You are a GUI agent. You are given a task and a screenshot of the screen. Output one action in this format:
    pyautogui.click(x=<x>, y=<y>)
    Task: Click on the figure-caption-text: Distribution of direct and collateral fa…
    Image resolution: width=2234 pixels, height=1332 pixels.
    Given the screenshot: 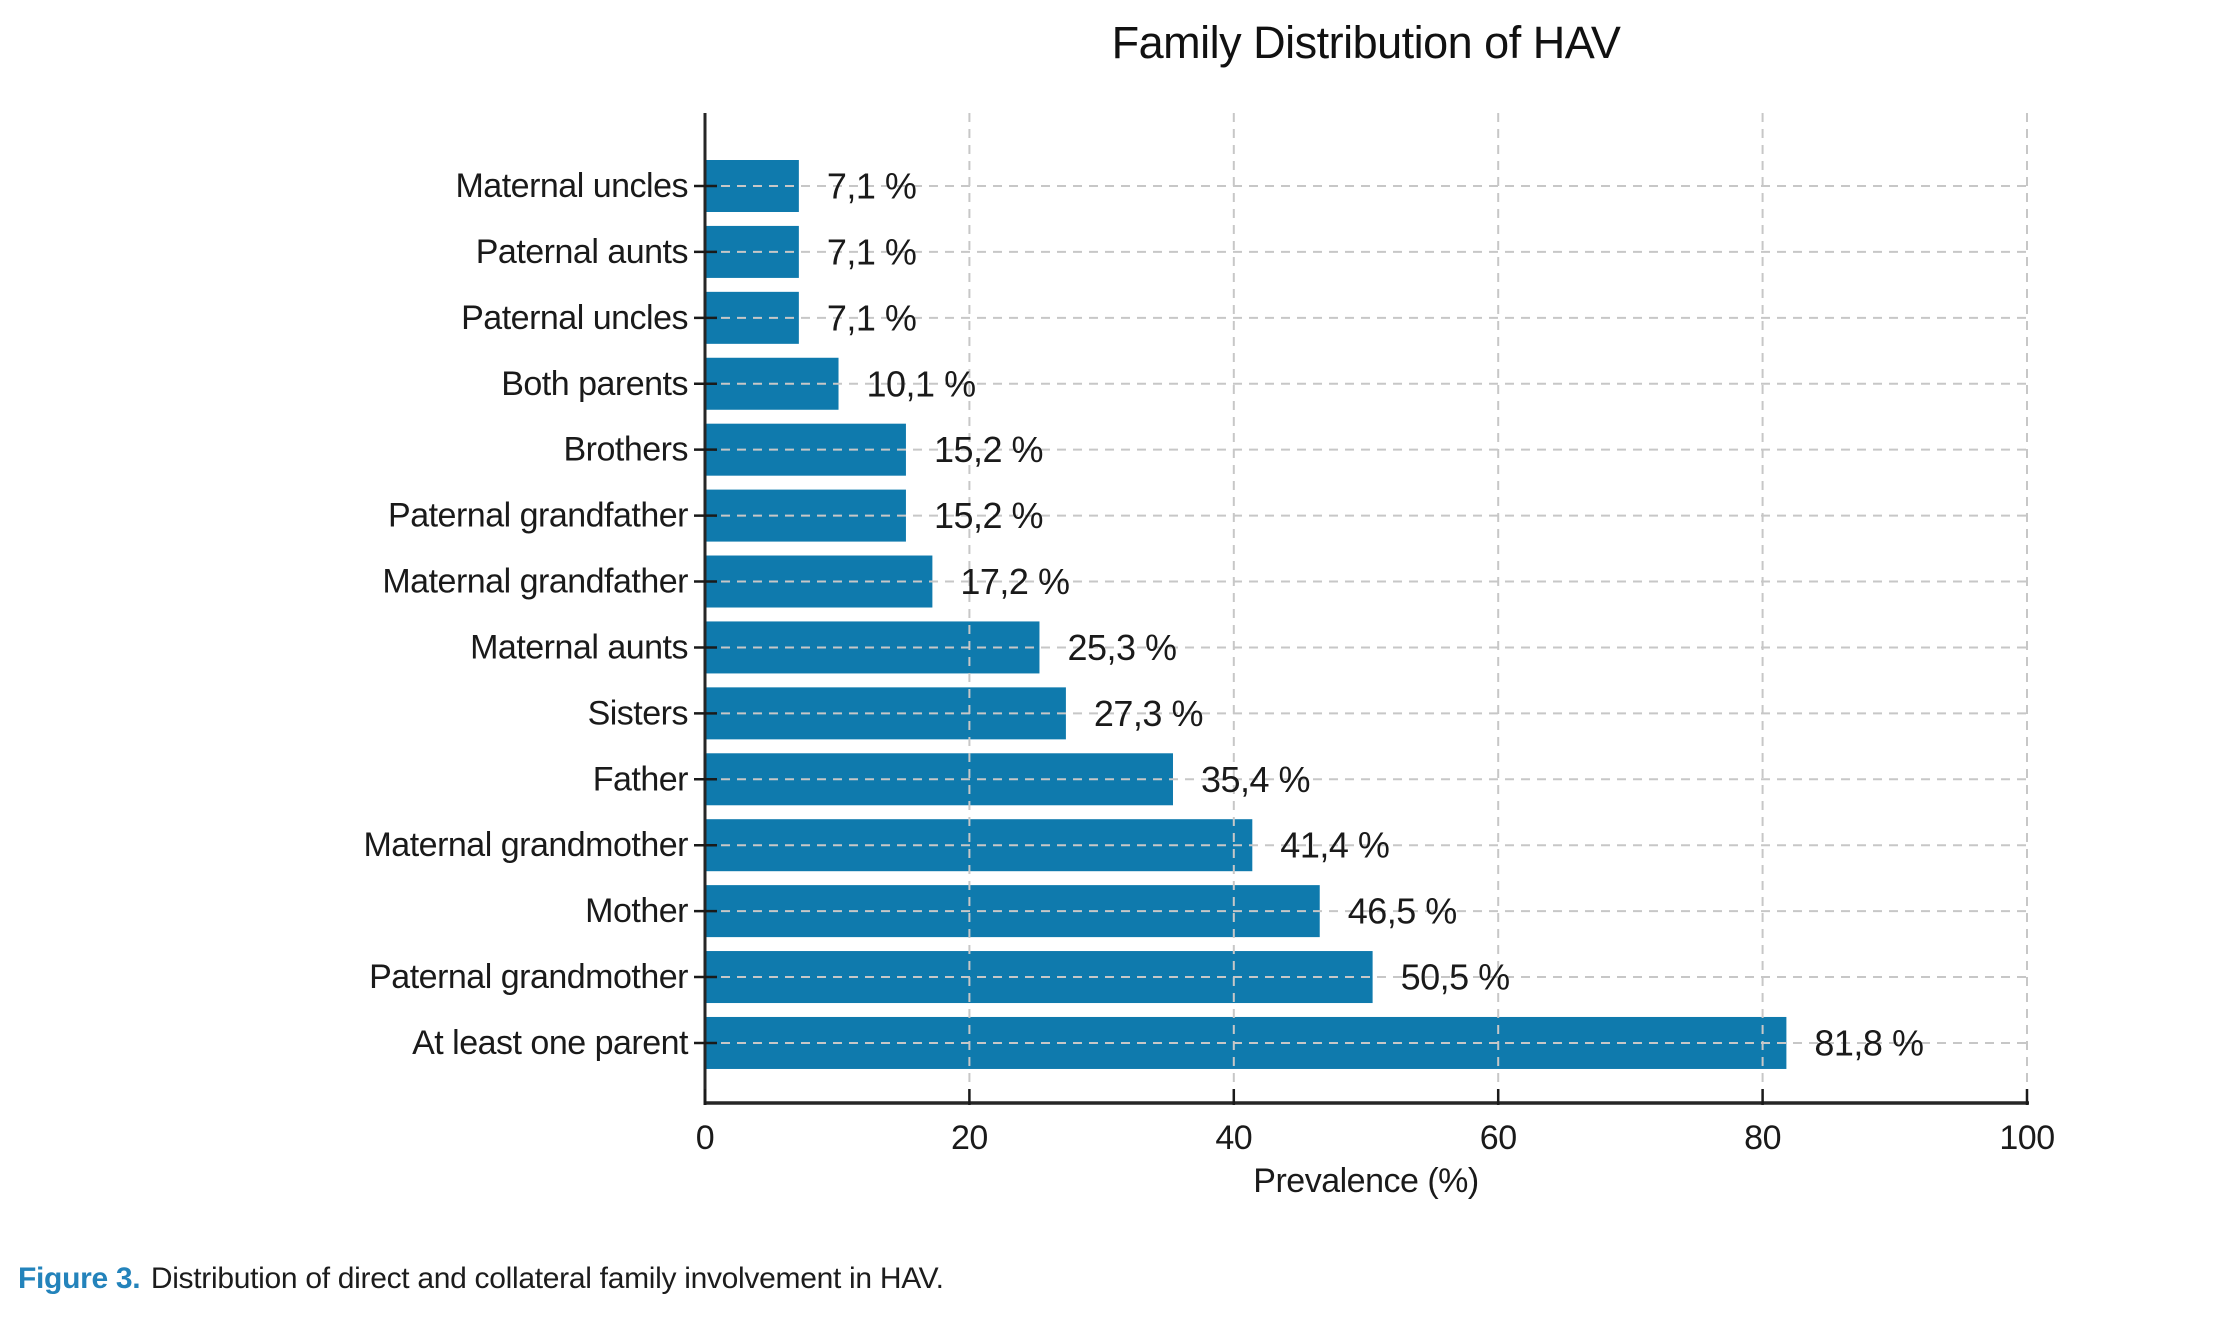 What is the action you would take?
    pyautogui.click(x=547, y=1278)
    